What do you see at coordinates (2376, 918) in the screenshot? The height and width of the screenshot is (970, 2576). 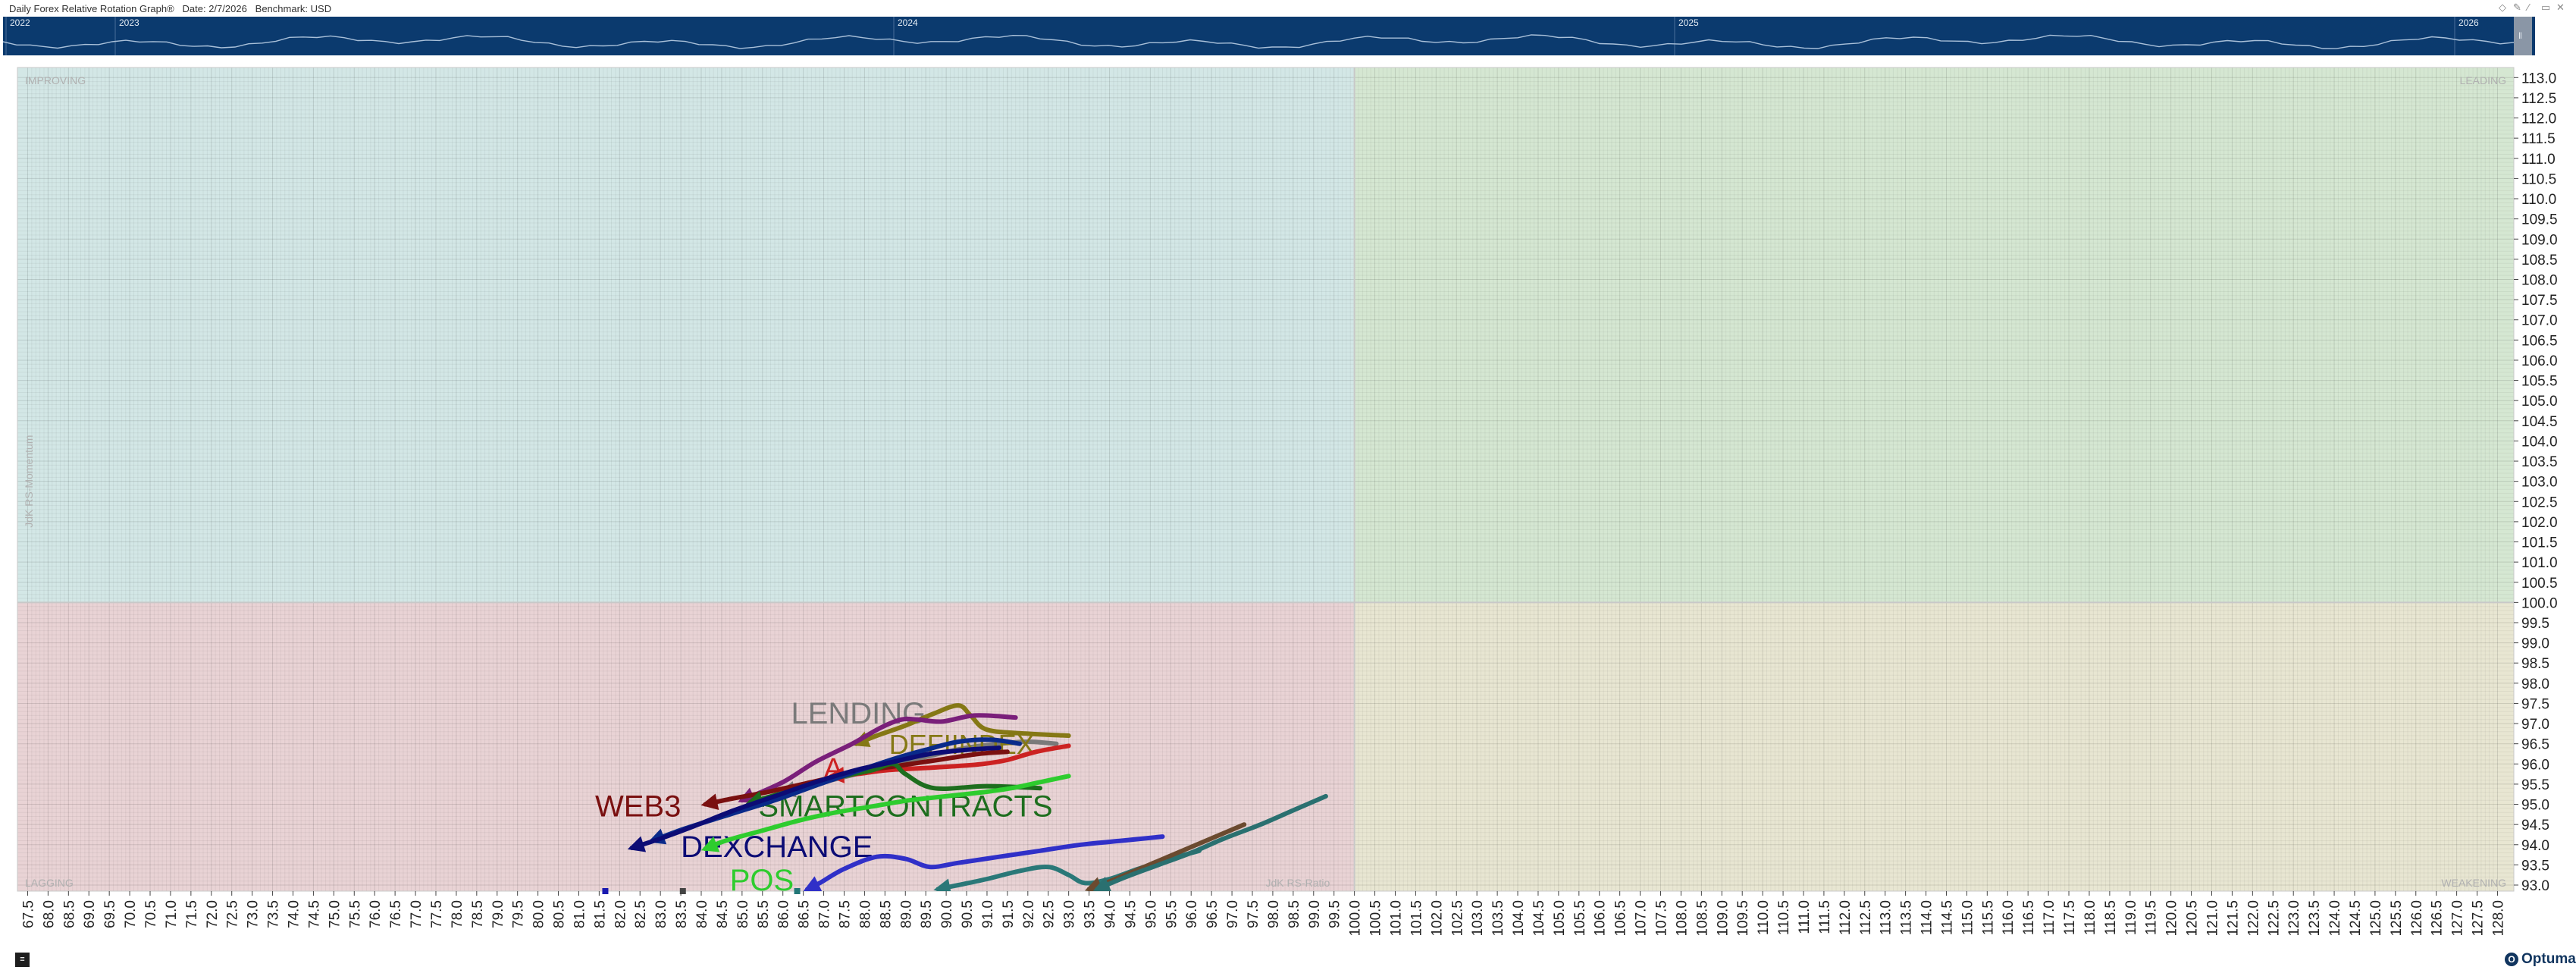 I see `x-tick-label: 125.0` at bounding box center [2376, 918].